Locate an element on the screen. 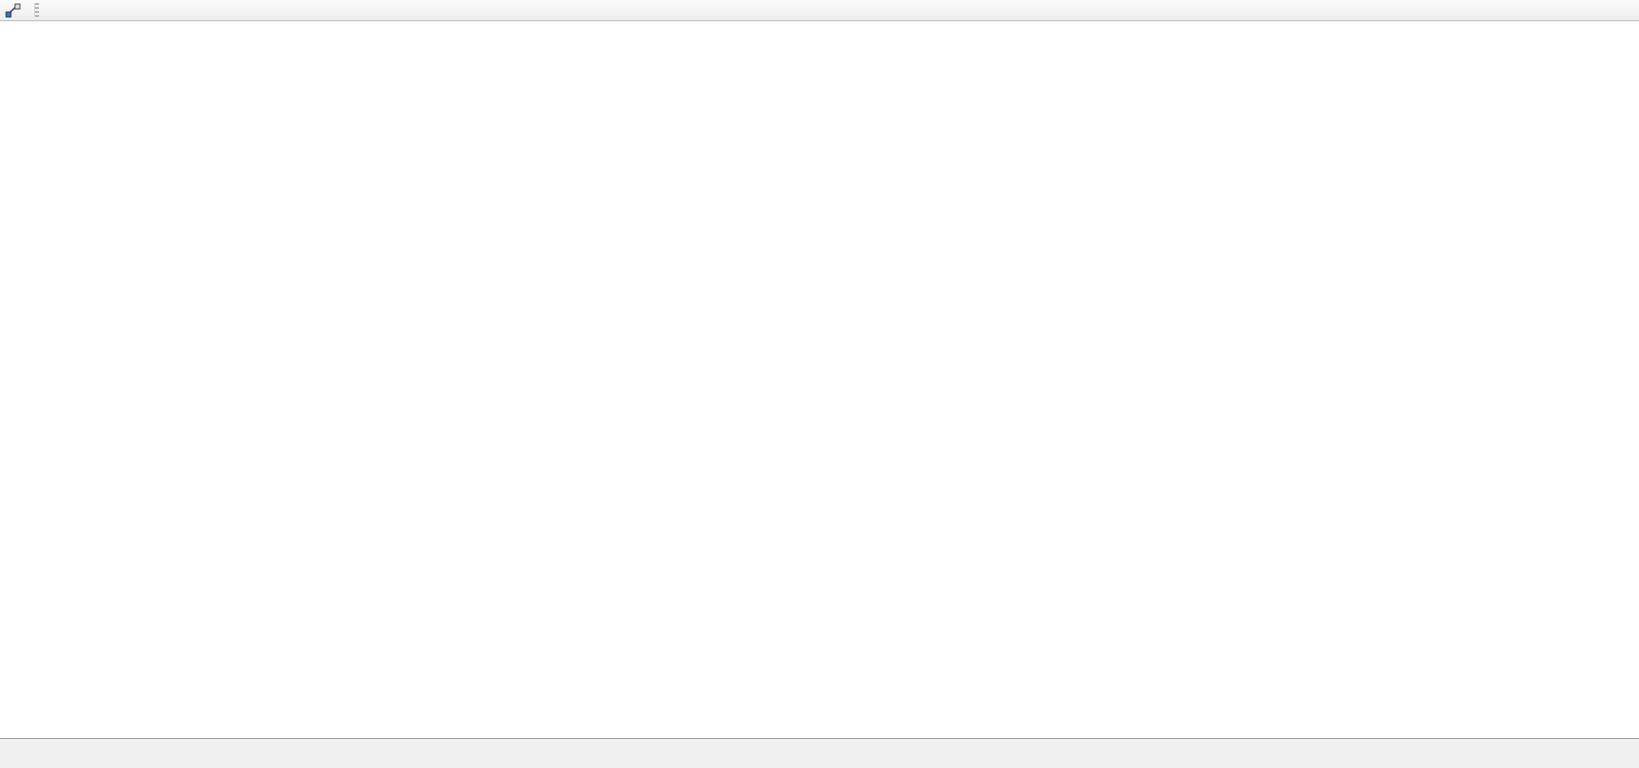 The width and height of the screenshot is (1639, 768). chart-style-icon is located at coordinates (14, 10).